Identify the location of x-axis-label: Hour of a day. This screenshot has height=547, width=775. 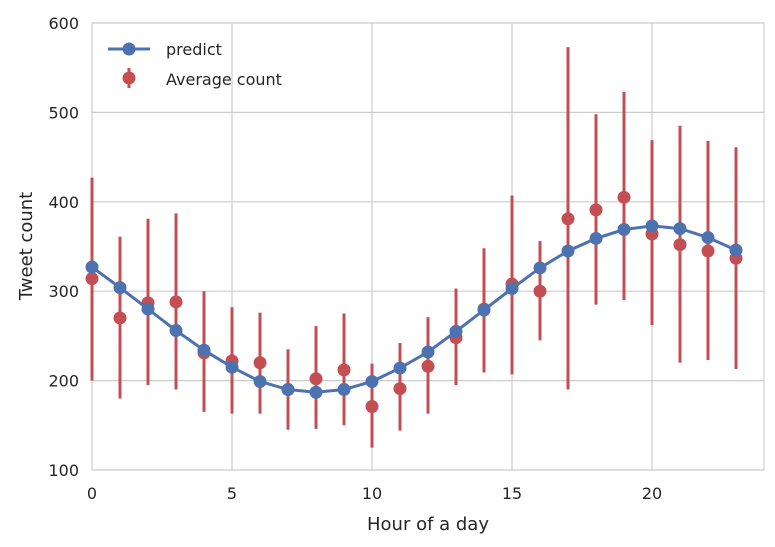
(428, 524).